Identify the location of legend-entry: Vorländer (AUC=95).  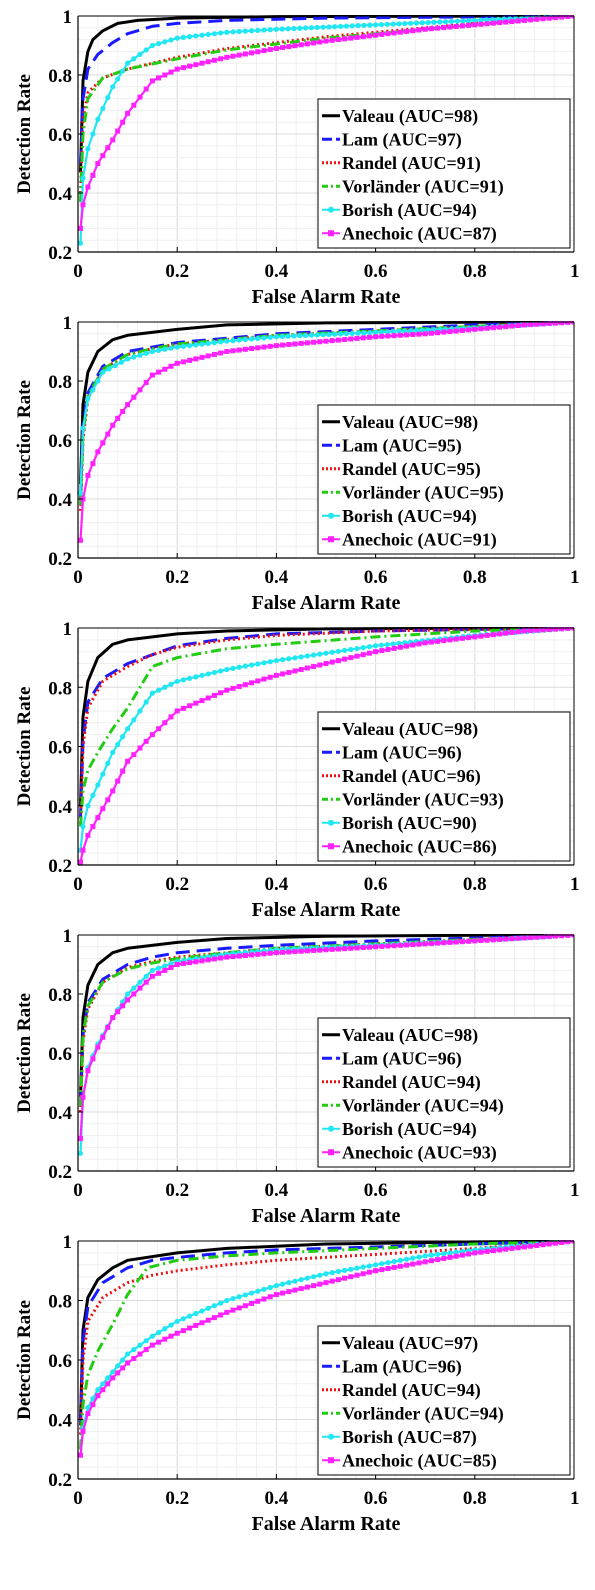
(423, 492).